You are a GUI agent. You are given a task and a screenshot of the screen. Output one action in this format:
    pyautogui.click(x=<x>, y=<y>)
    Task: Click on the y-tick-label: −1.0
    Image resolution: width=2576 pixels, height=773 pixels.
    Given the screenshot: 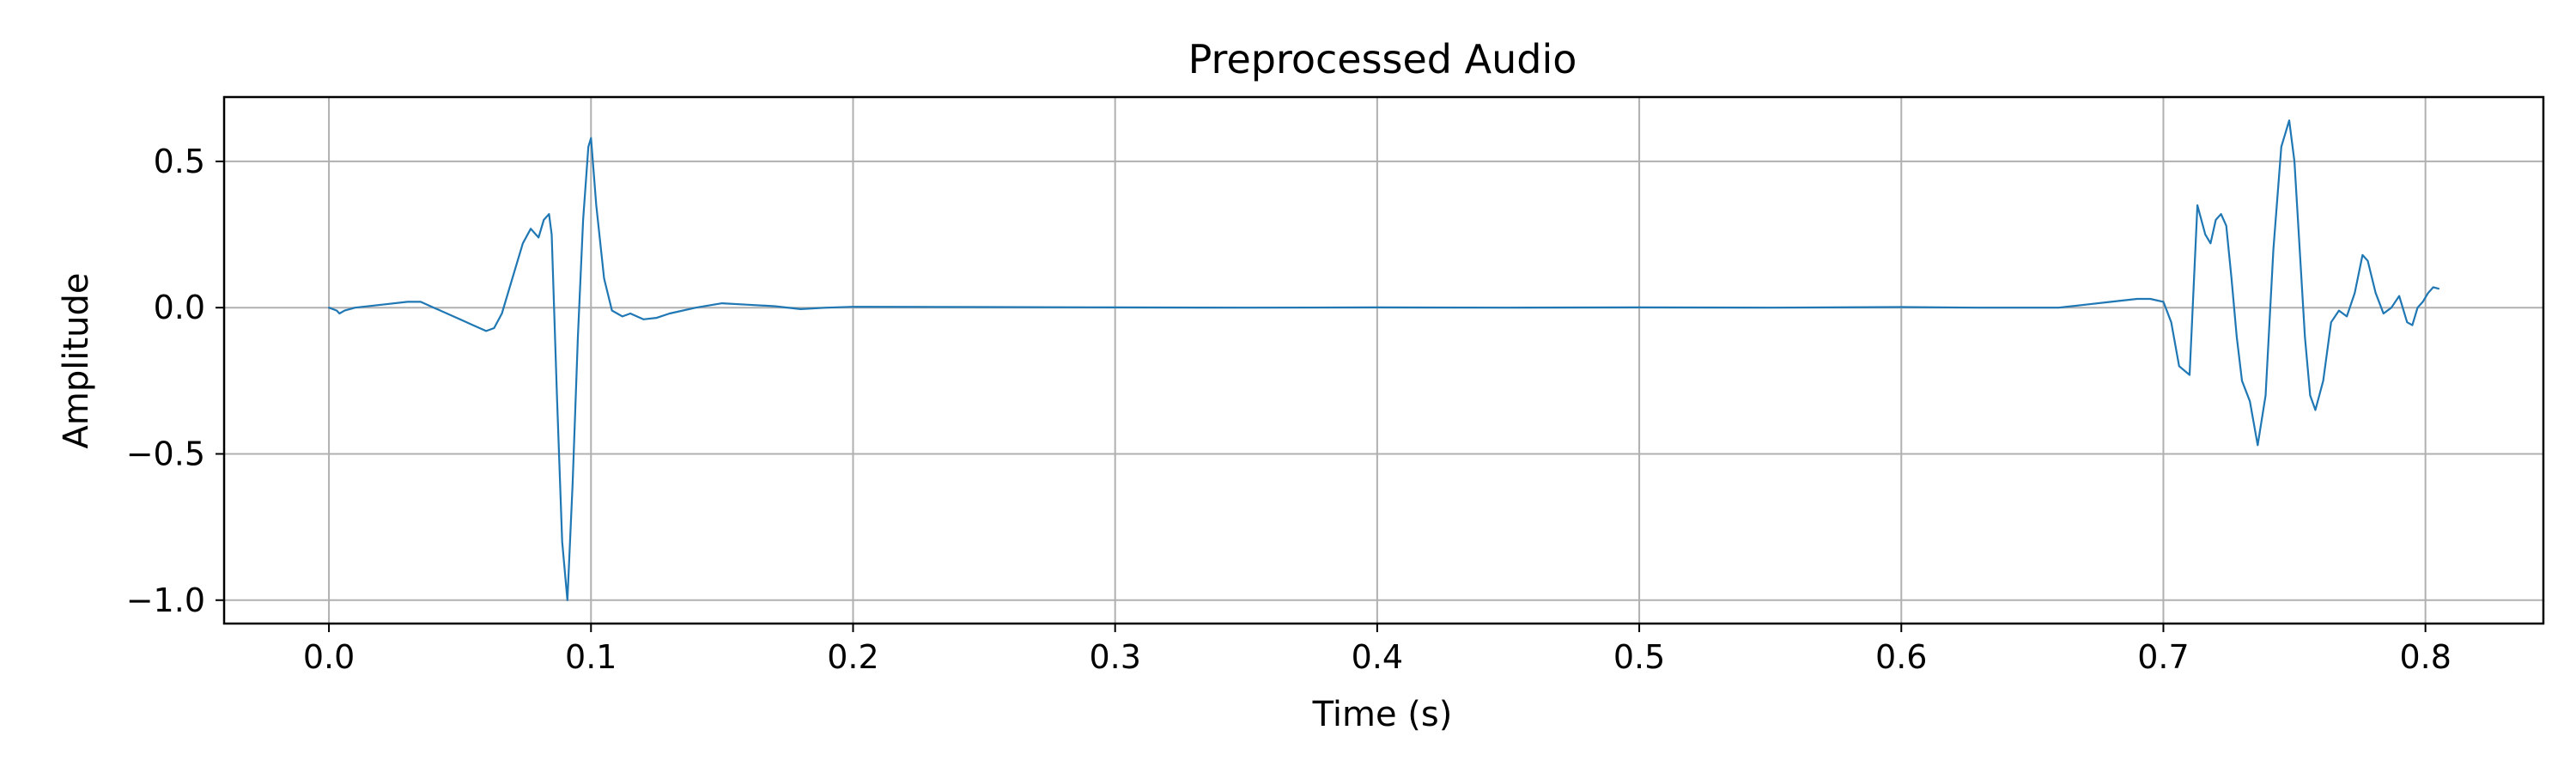 What is the action you would take?
    pyautogui.click(x=165, y=600)
    